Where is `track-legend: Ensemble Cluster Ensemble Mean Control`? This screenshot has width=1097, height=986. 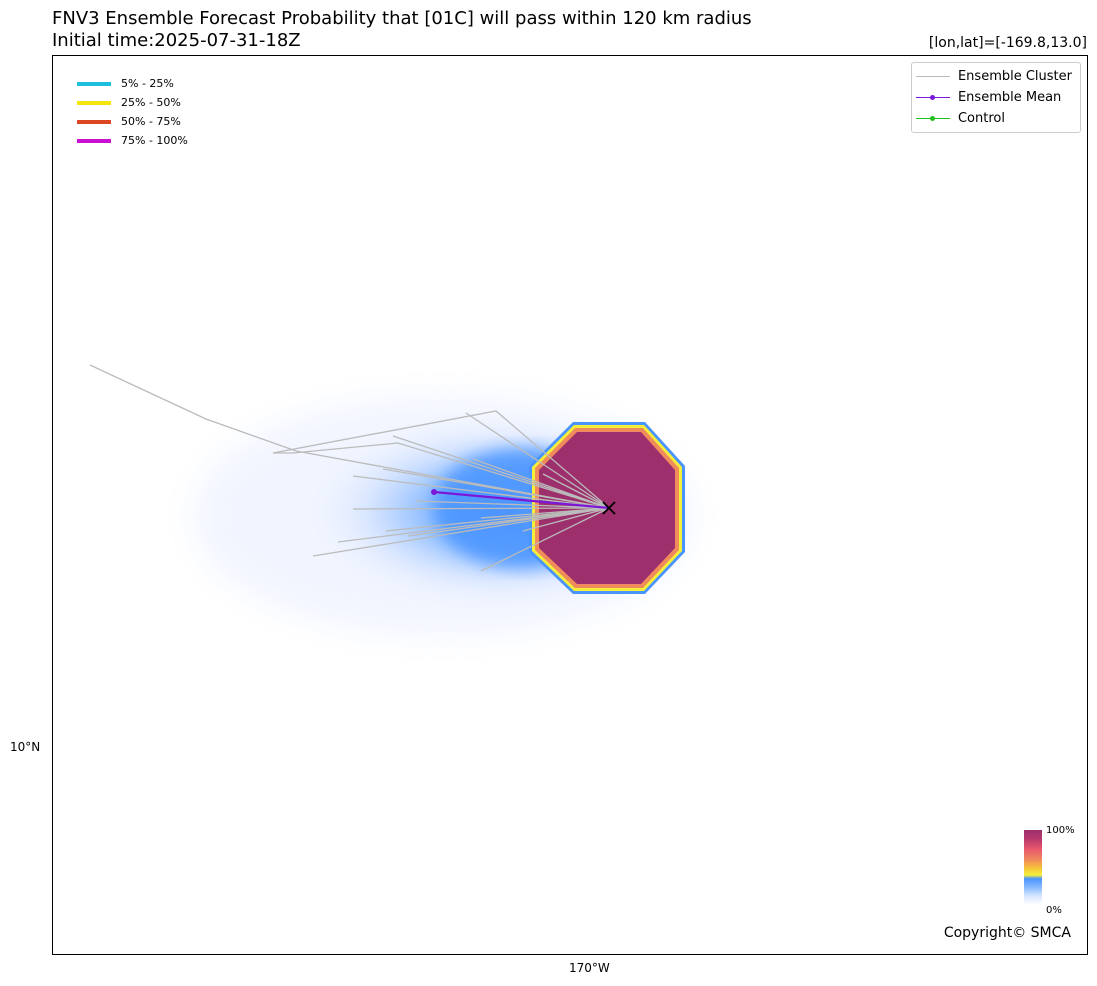 track-legend: Ensemble Cluster Ensemble Mean Control is located at coordinates (995, 97).